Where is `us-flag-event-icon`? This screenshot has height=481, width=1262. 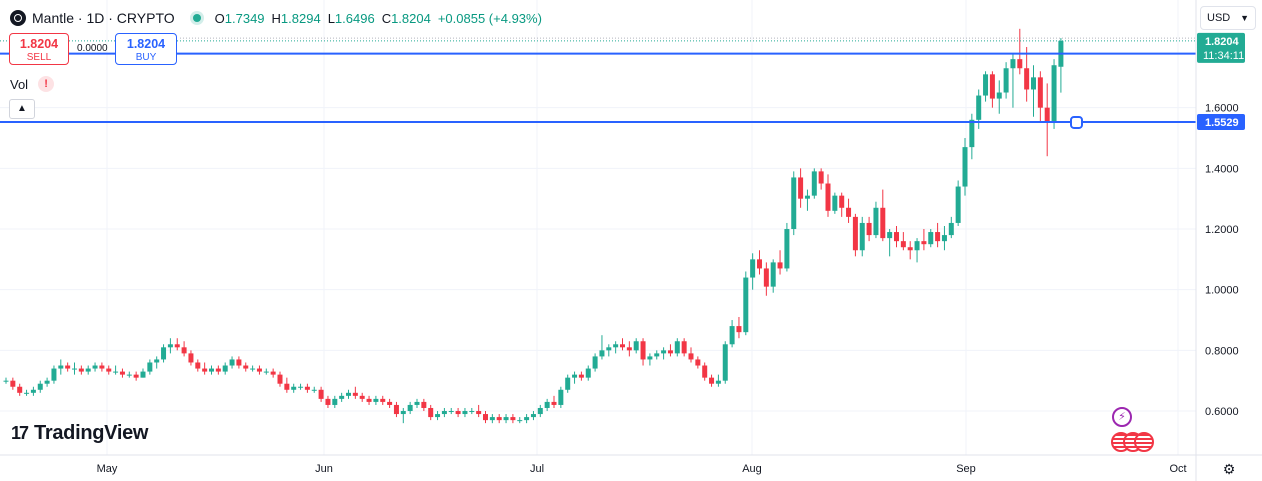
us-flag-event-icon is located at coordinates (1144, 442).